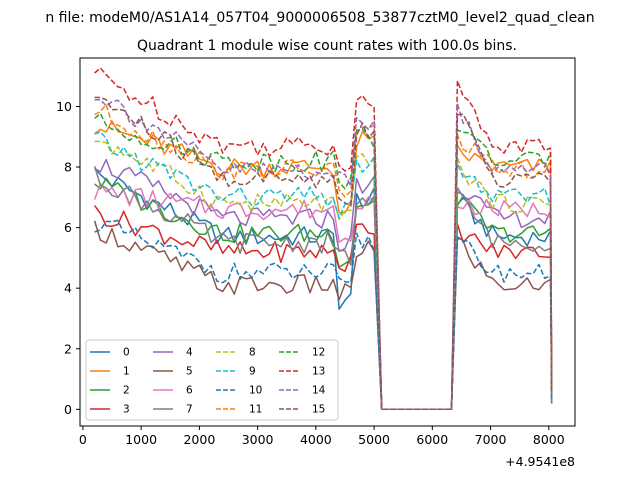  Describe the element at coordinates (252, 372) in the screenshot. I see `legend-label-9: 9` at that location.